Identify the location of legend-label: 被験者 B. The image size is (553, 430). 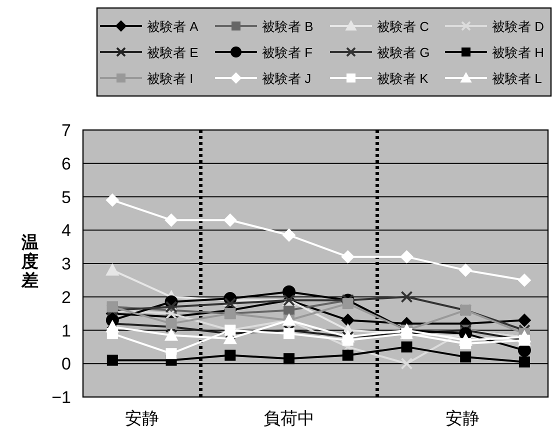
(288, 26).